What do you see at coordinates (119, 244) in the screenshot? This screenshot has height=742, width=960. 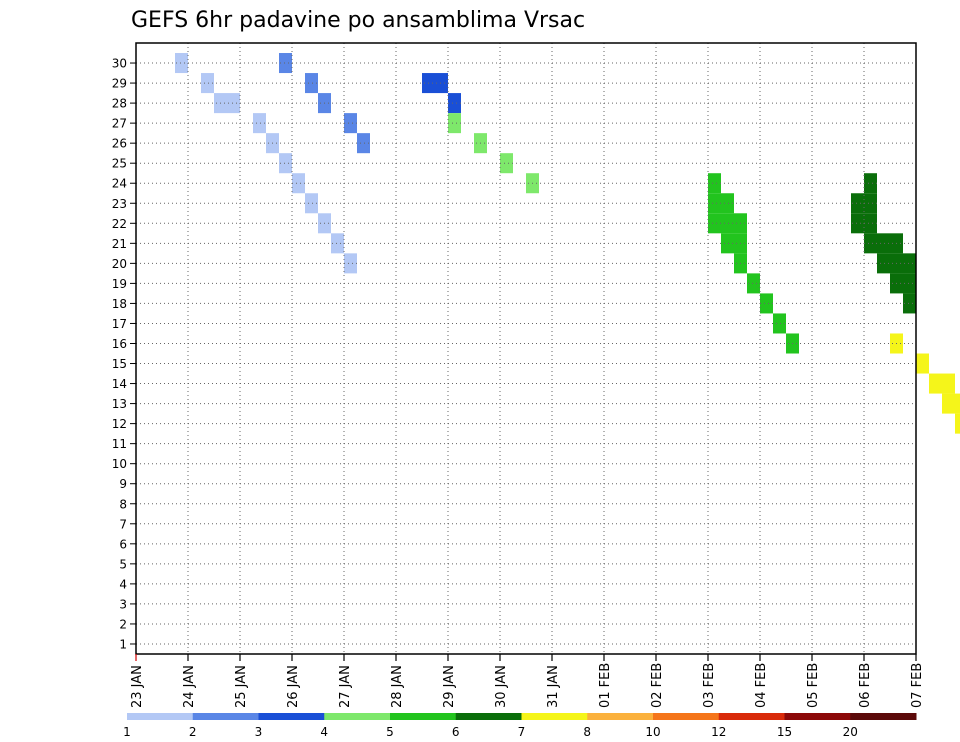 I see `y-tick-label: 21` at bounding box center [119, 244].